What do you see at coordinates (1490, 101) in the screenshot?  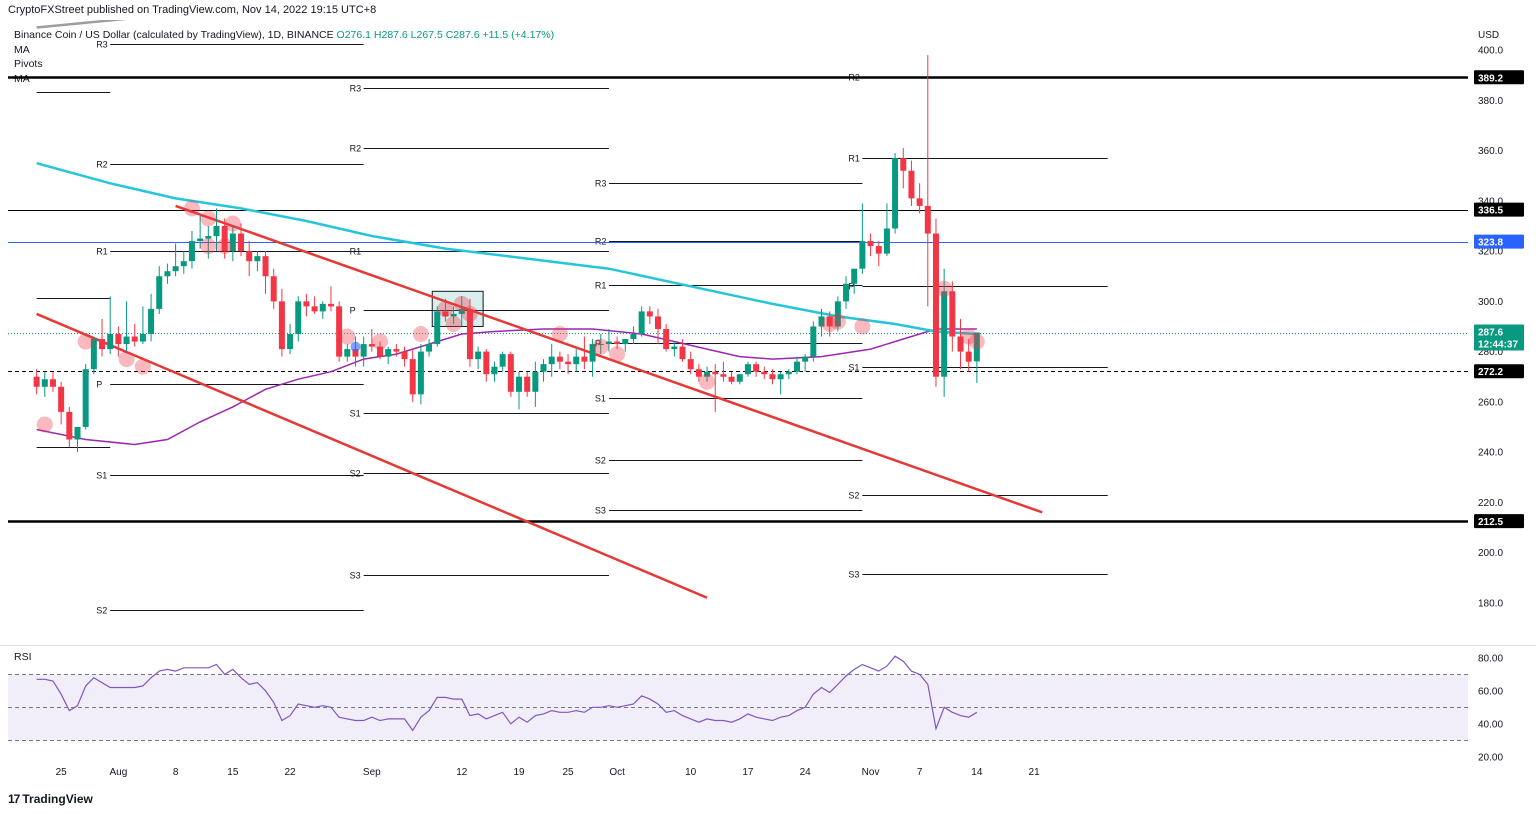 I see `price-tick-label: 380.0` at bounding box center [1490, 101].